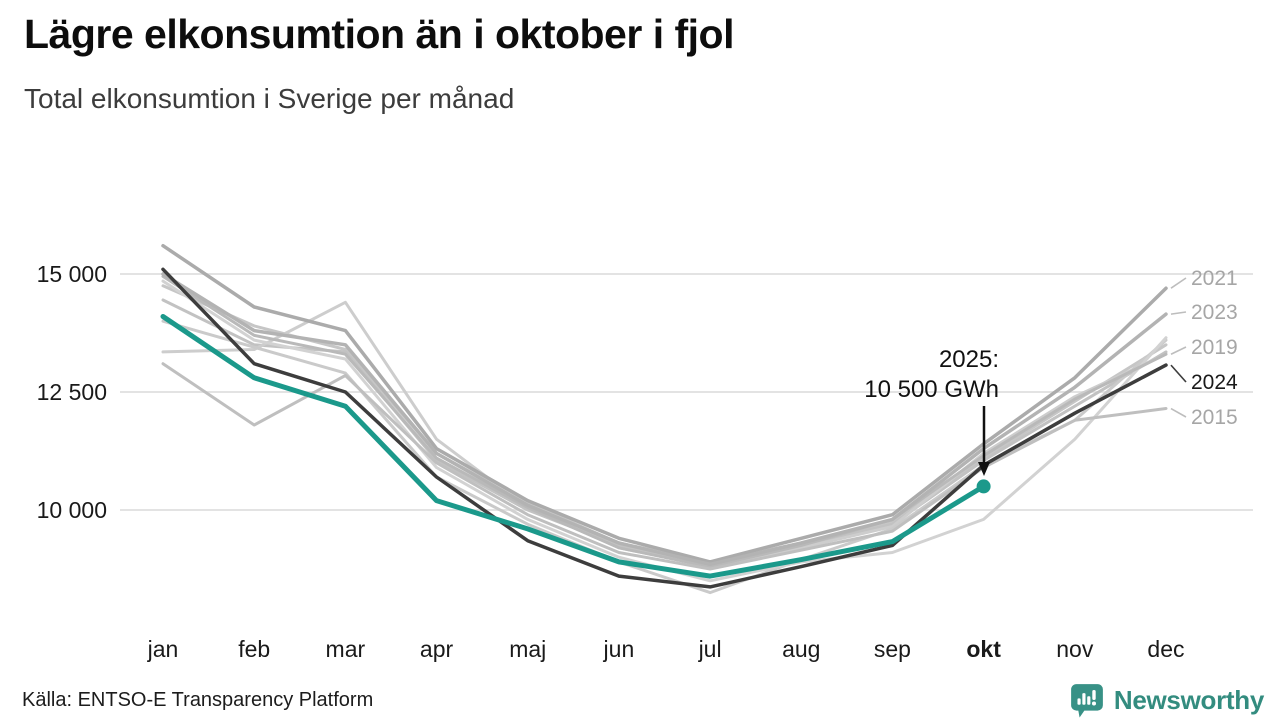 The image size is (1280, 720). Describe the element at coordinates (163, 649) in the screenshot. I see `x-tick-label-jan: jan` at that location.